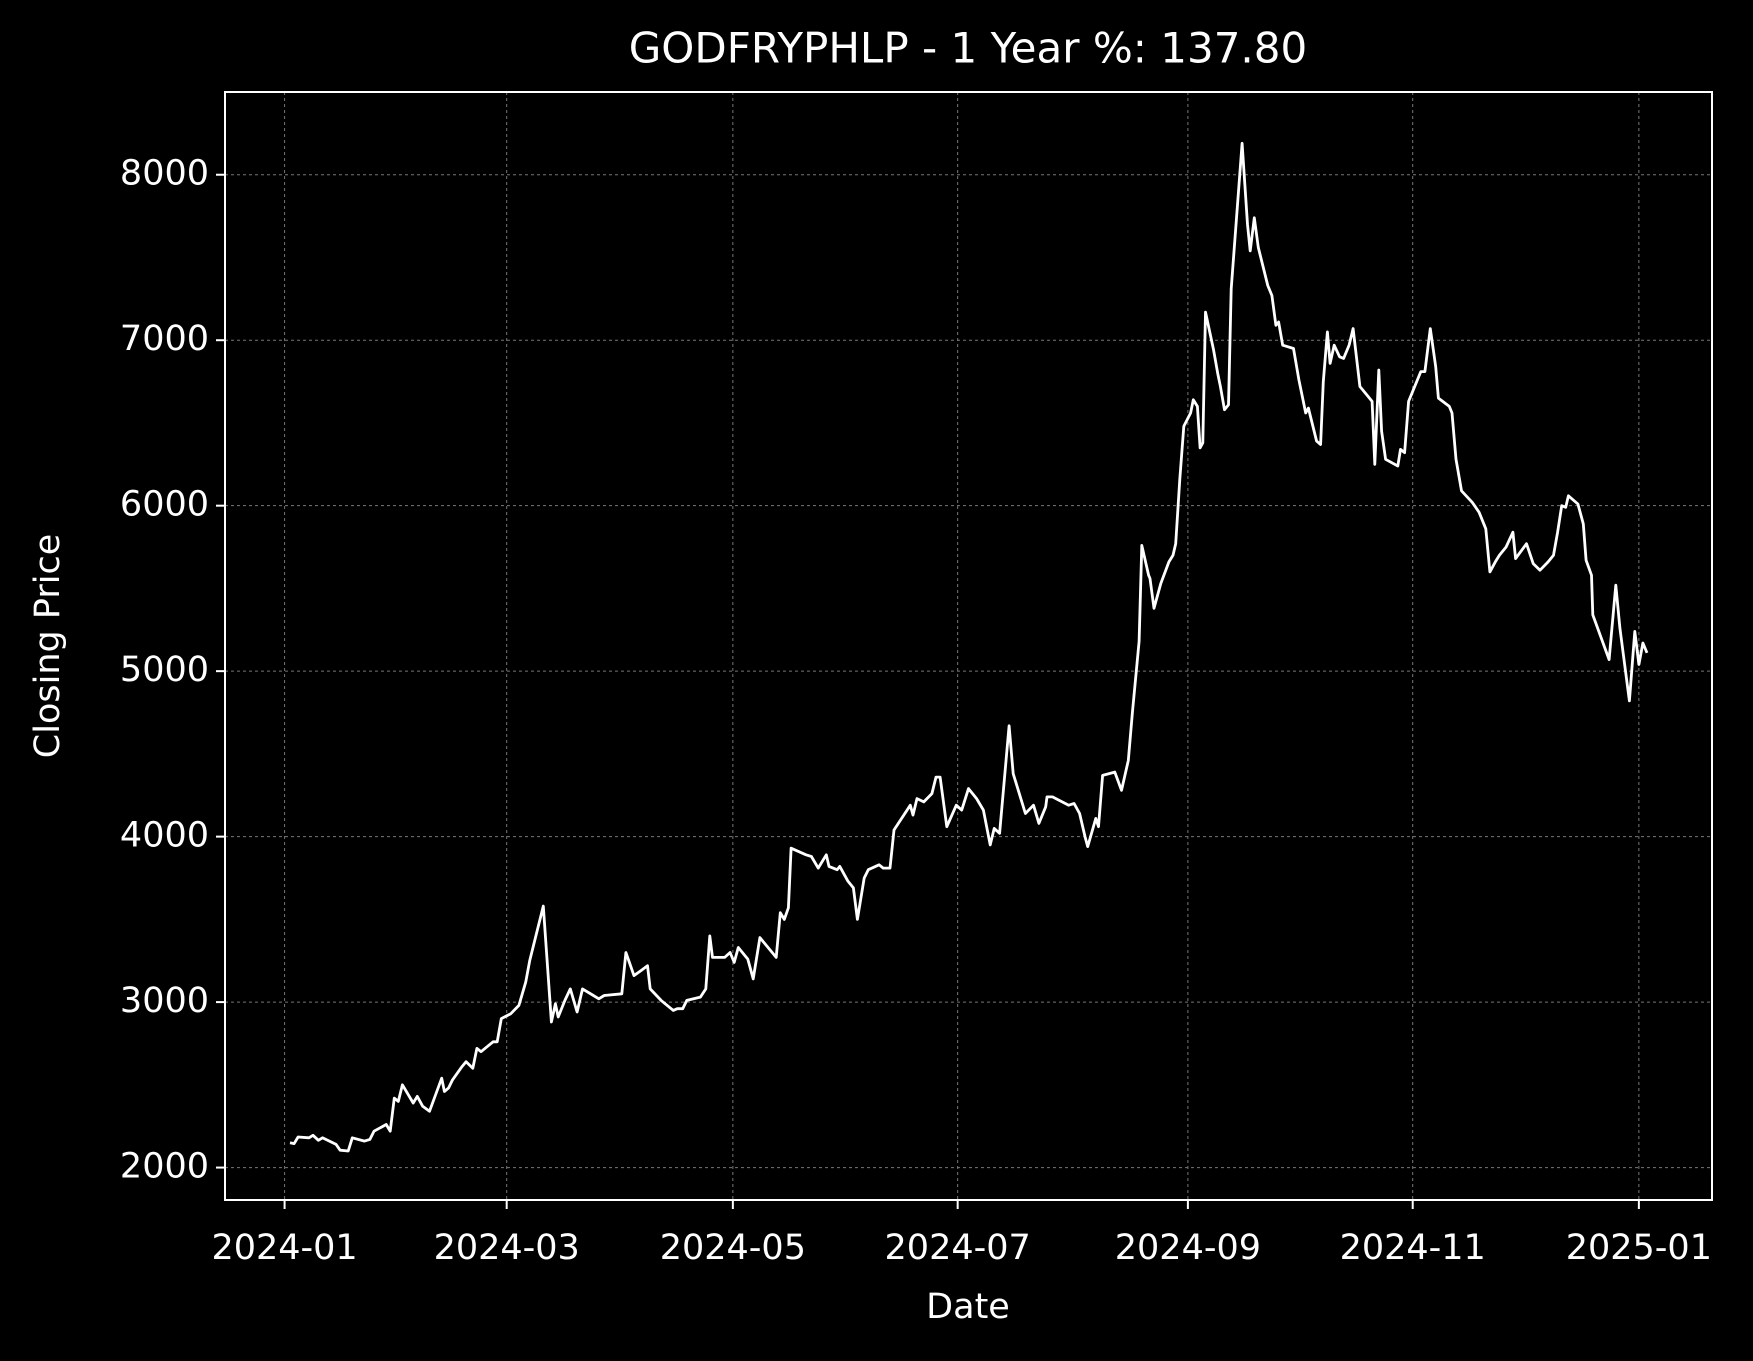 This screenshot has width=1753, height=1361. Describe the element at coordinates (1188, 1248) in the screenshot. I see `x-tick-label: 2024-09` at that location.